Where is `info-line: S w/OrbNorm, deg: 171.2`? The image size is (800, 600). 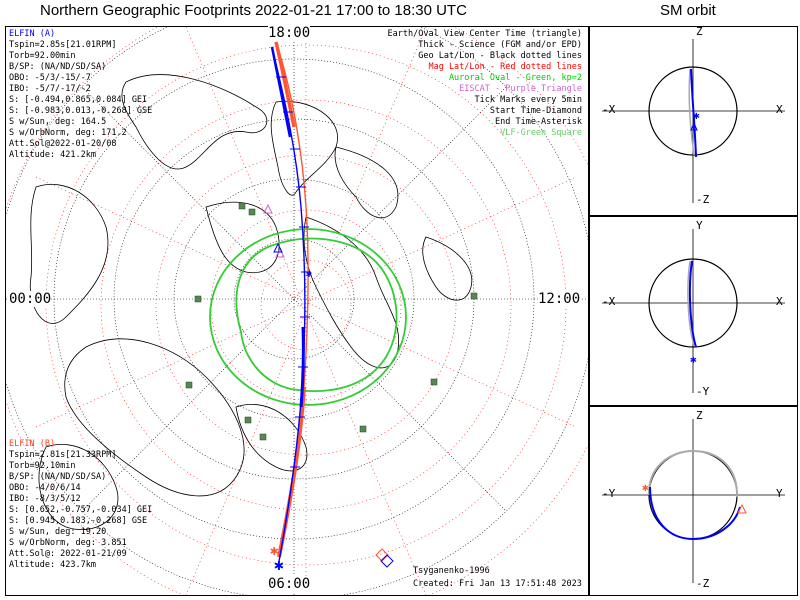 info-line: S w/OrbNorm, deg: 171.2 is located at coordinates (68, 133).